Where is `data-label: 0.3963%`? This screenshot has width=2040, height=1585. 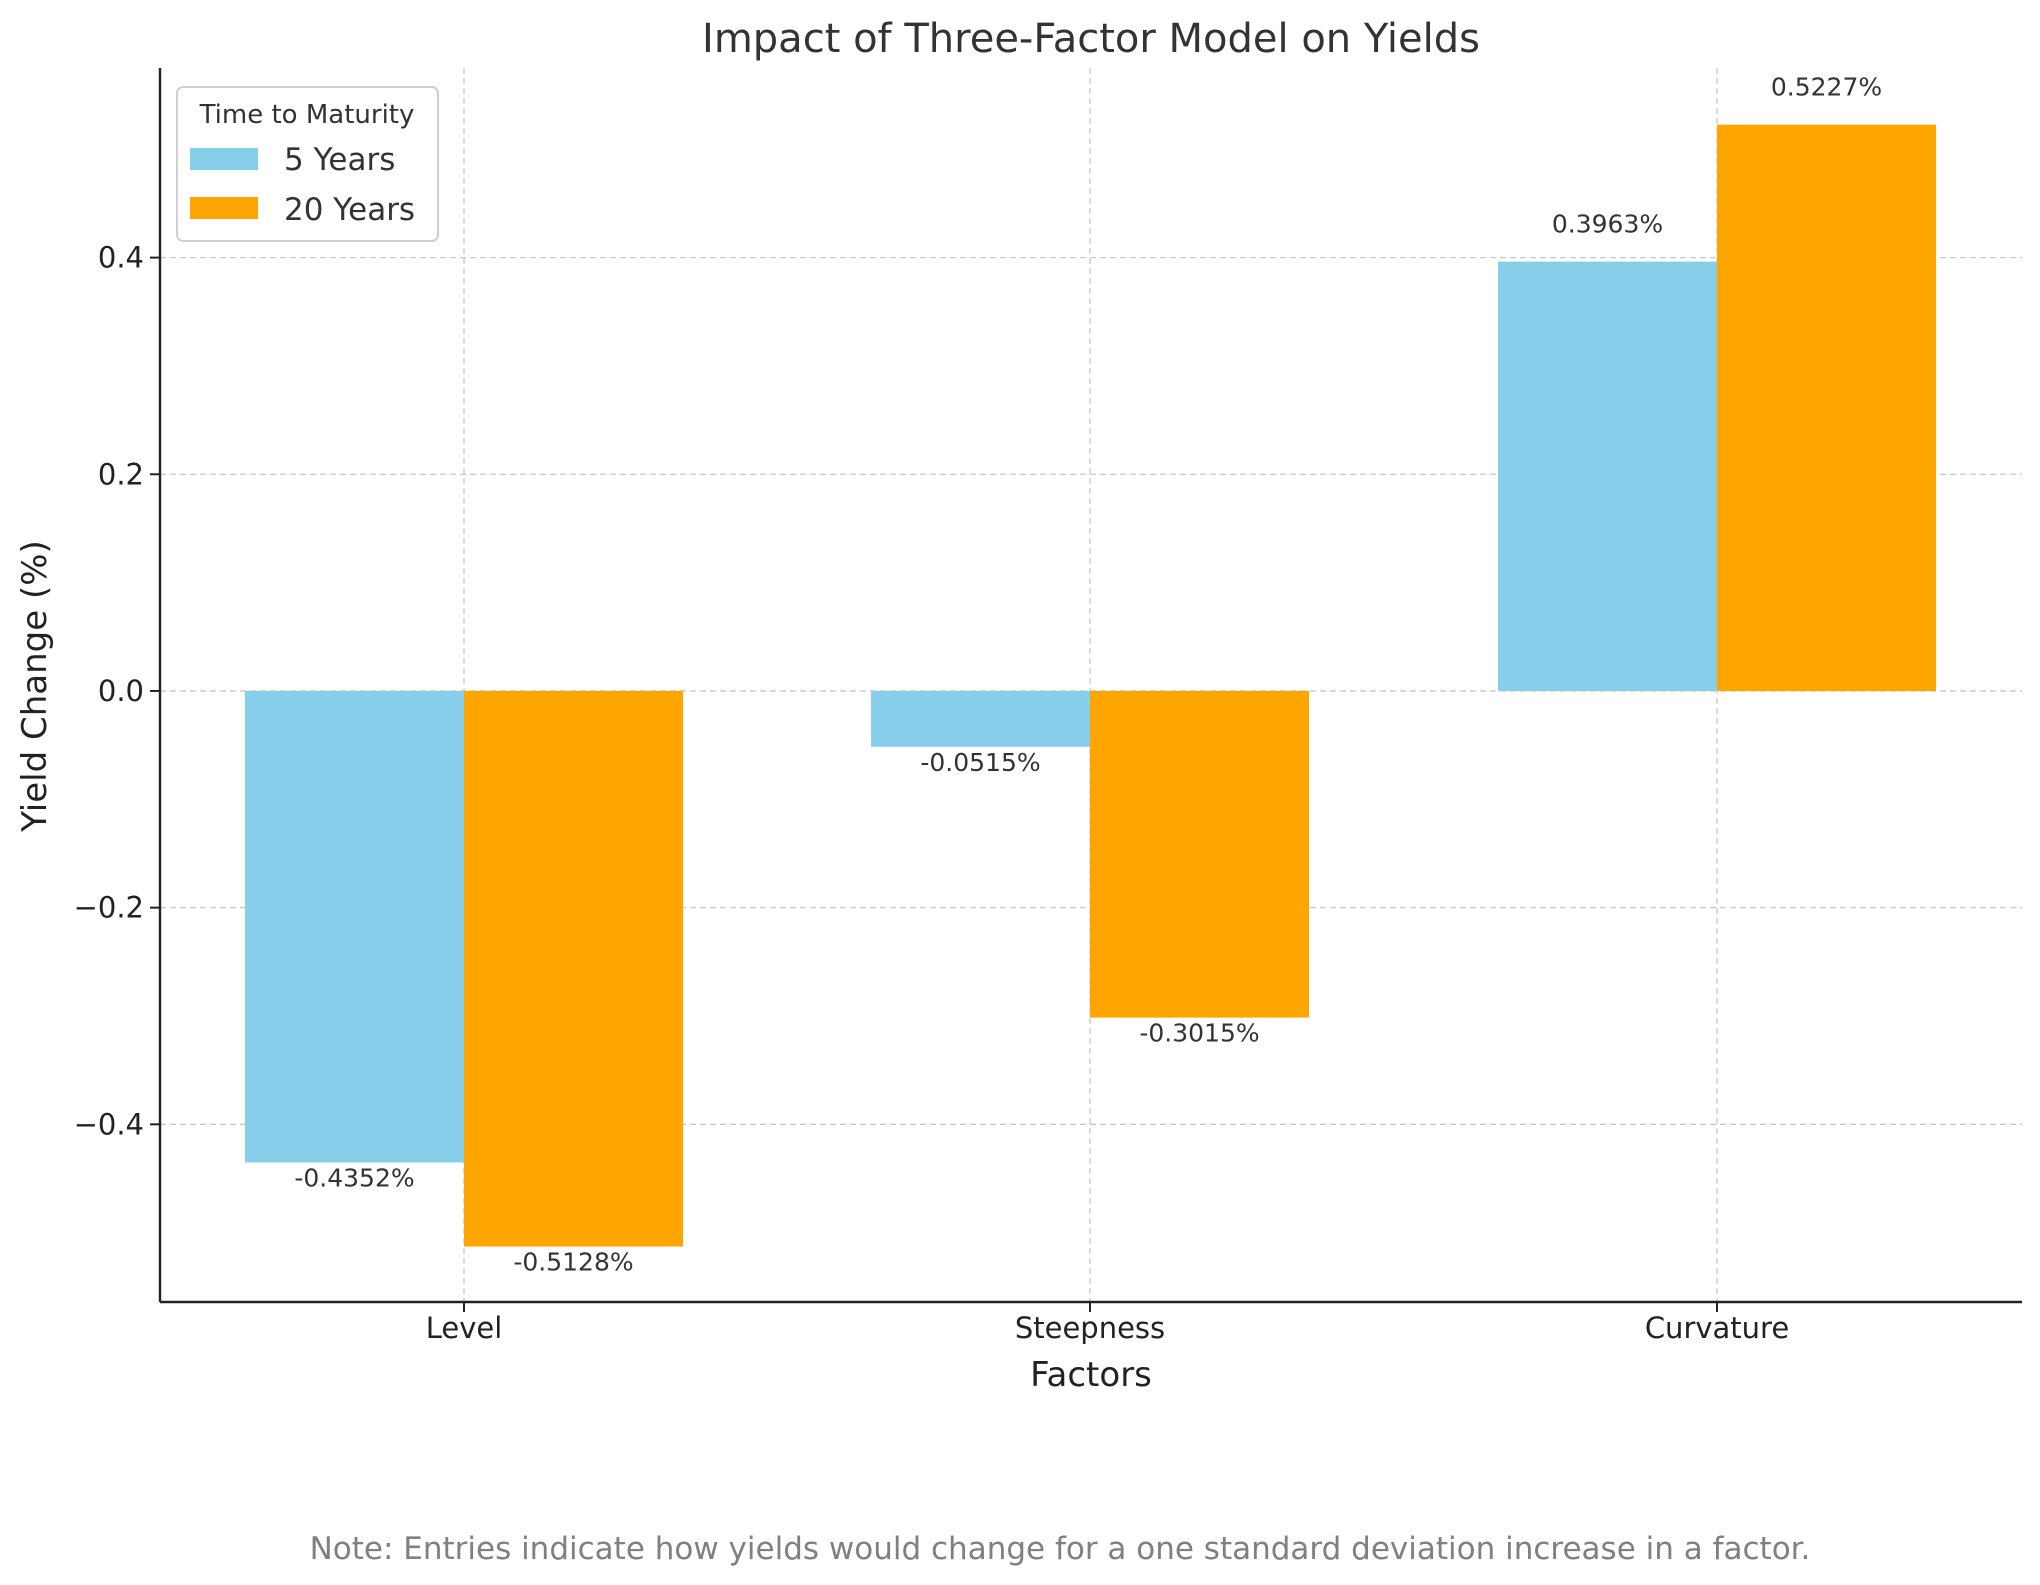
data-label: 0.3963% is located at coordinates (1607, 224).